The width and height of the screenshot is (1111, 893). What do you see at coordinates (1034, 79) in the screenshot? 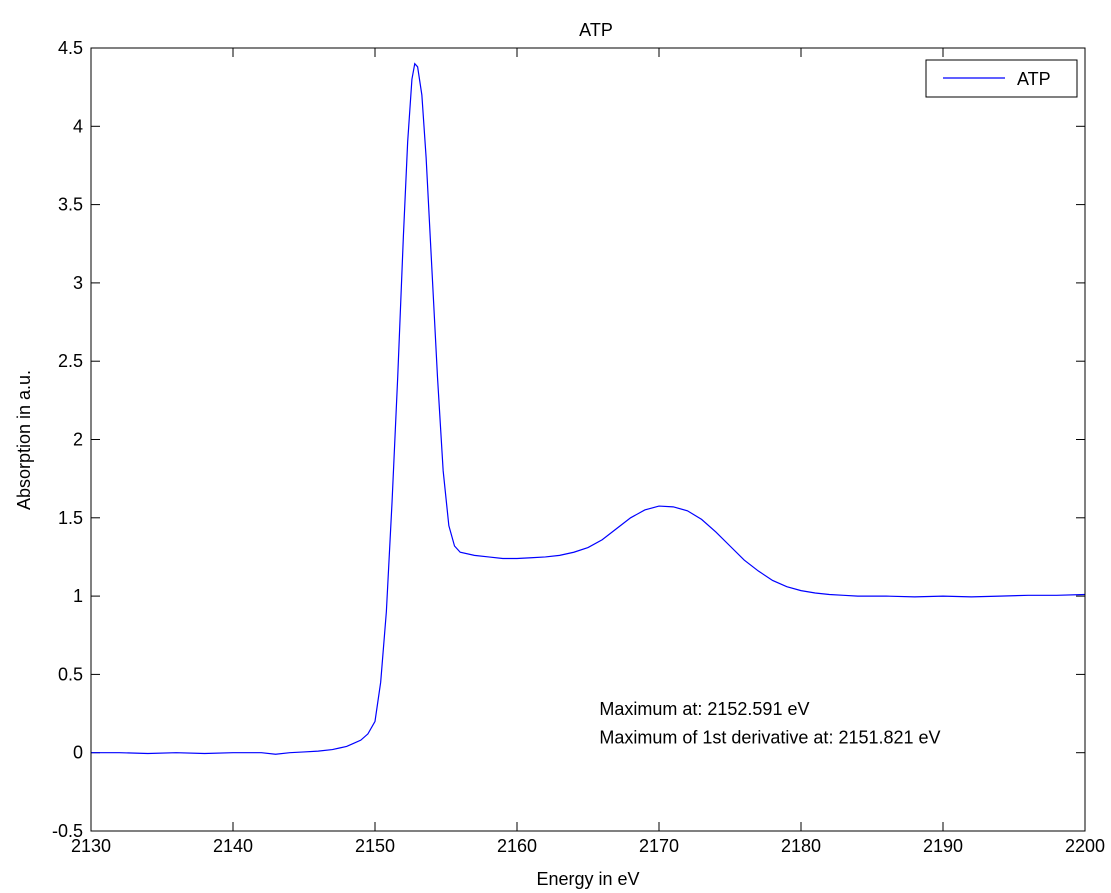
I see `legend-label-atp: ATP` at bounding box center [1034, 79].